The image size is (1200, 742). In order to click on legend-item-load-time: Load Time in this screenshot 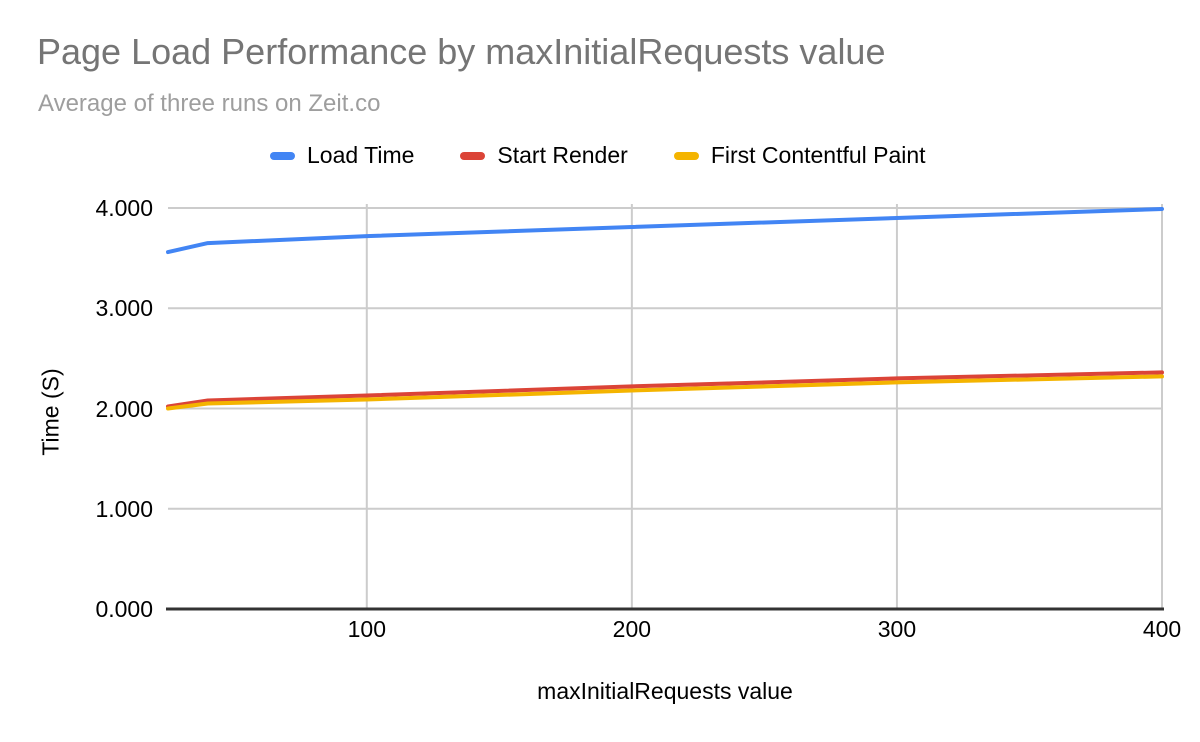, I will do `click(342, 155)`.